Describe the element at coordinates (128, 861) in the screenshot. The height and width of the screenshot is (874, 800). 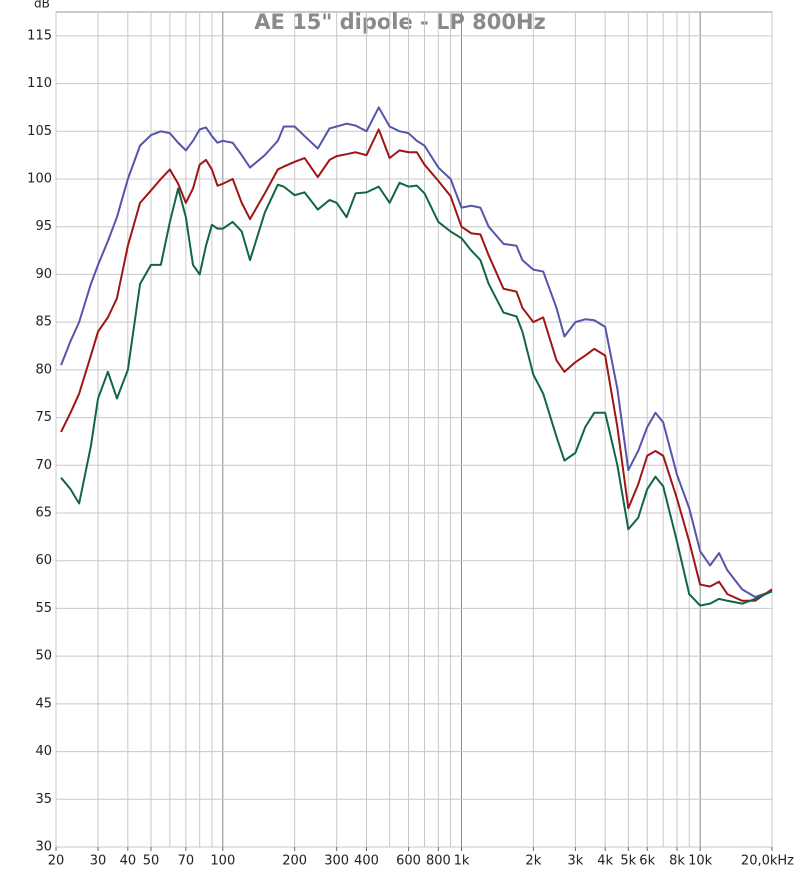
I see `x-tick-label: 40` at that location.